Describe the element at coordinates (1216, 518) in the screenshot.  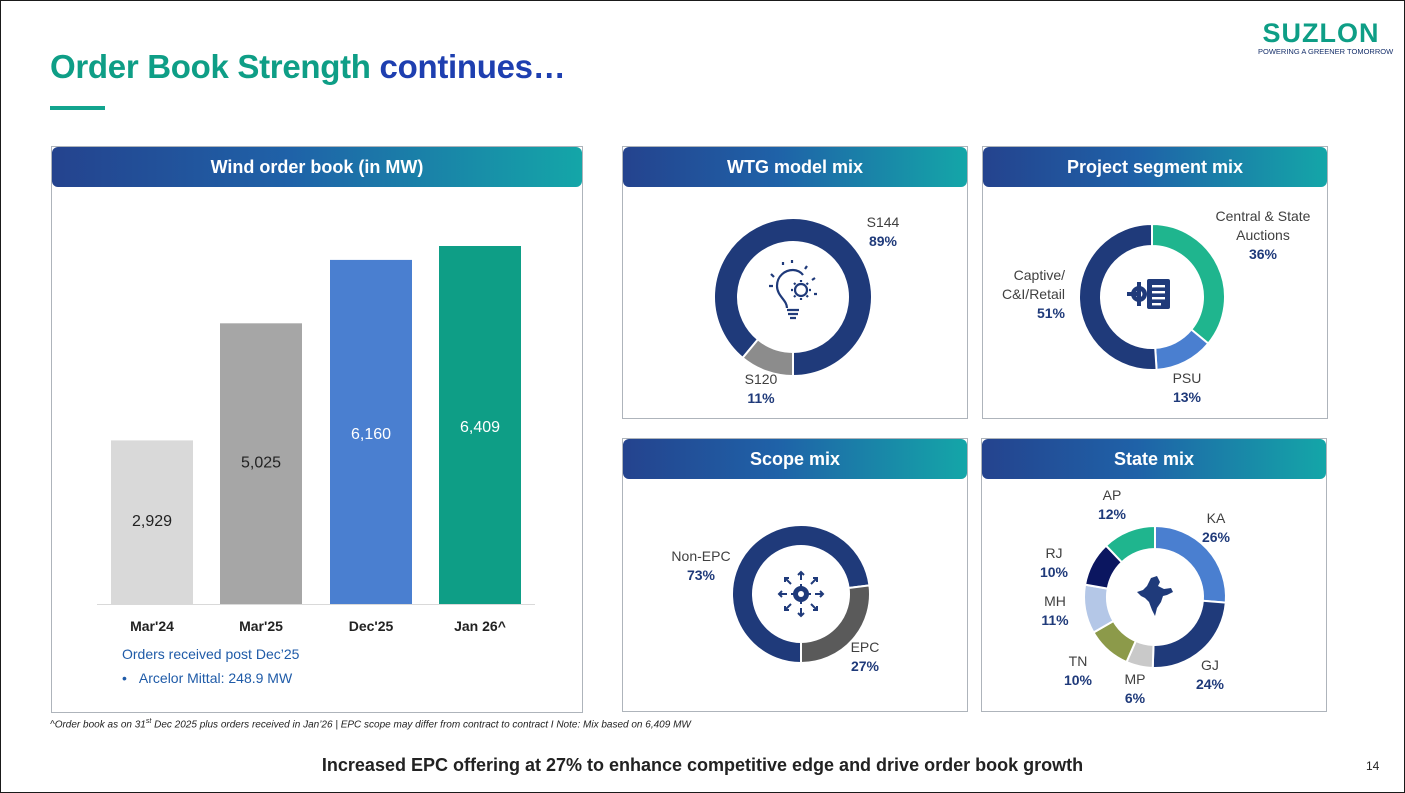
I see `slice-label: KA` at that location.